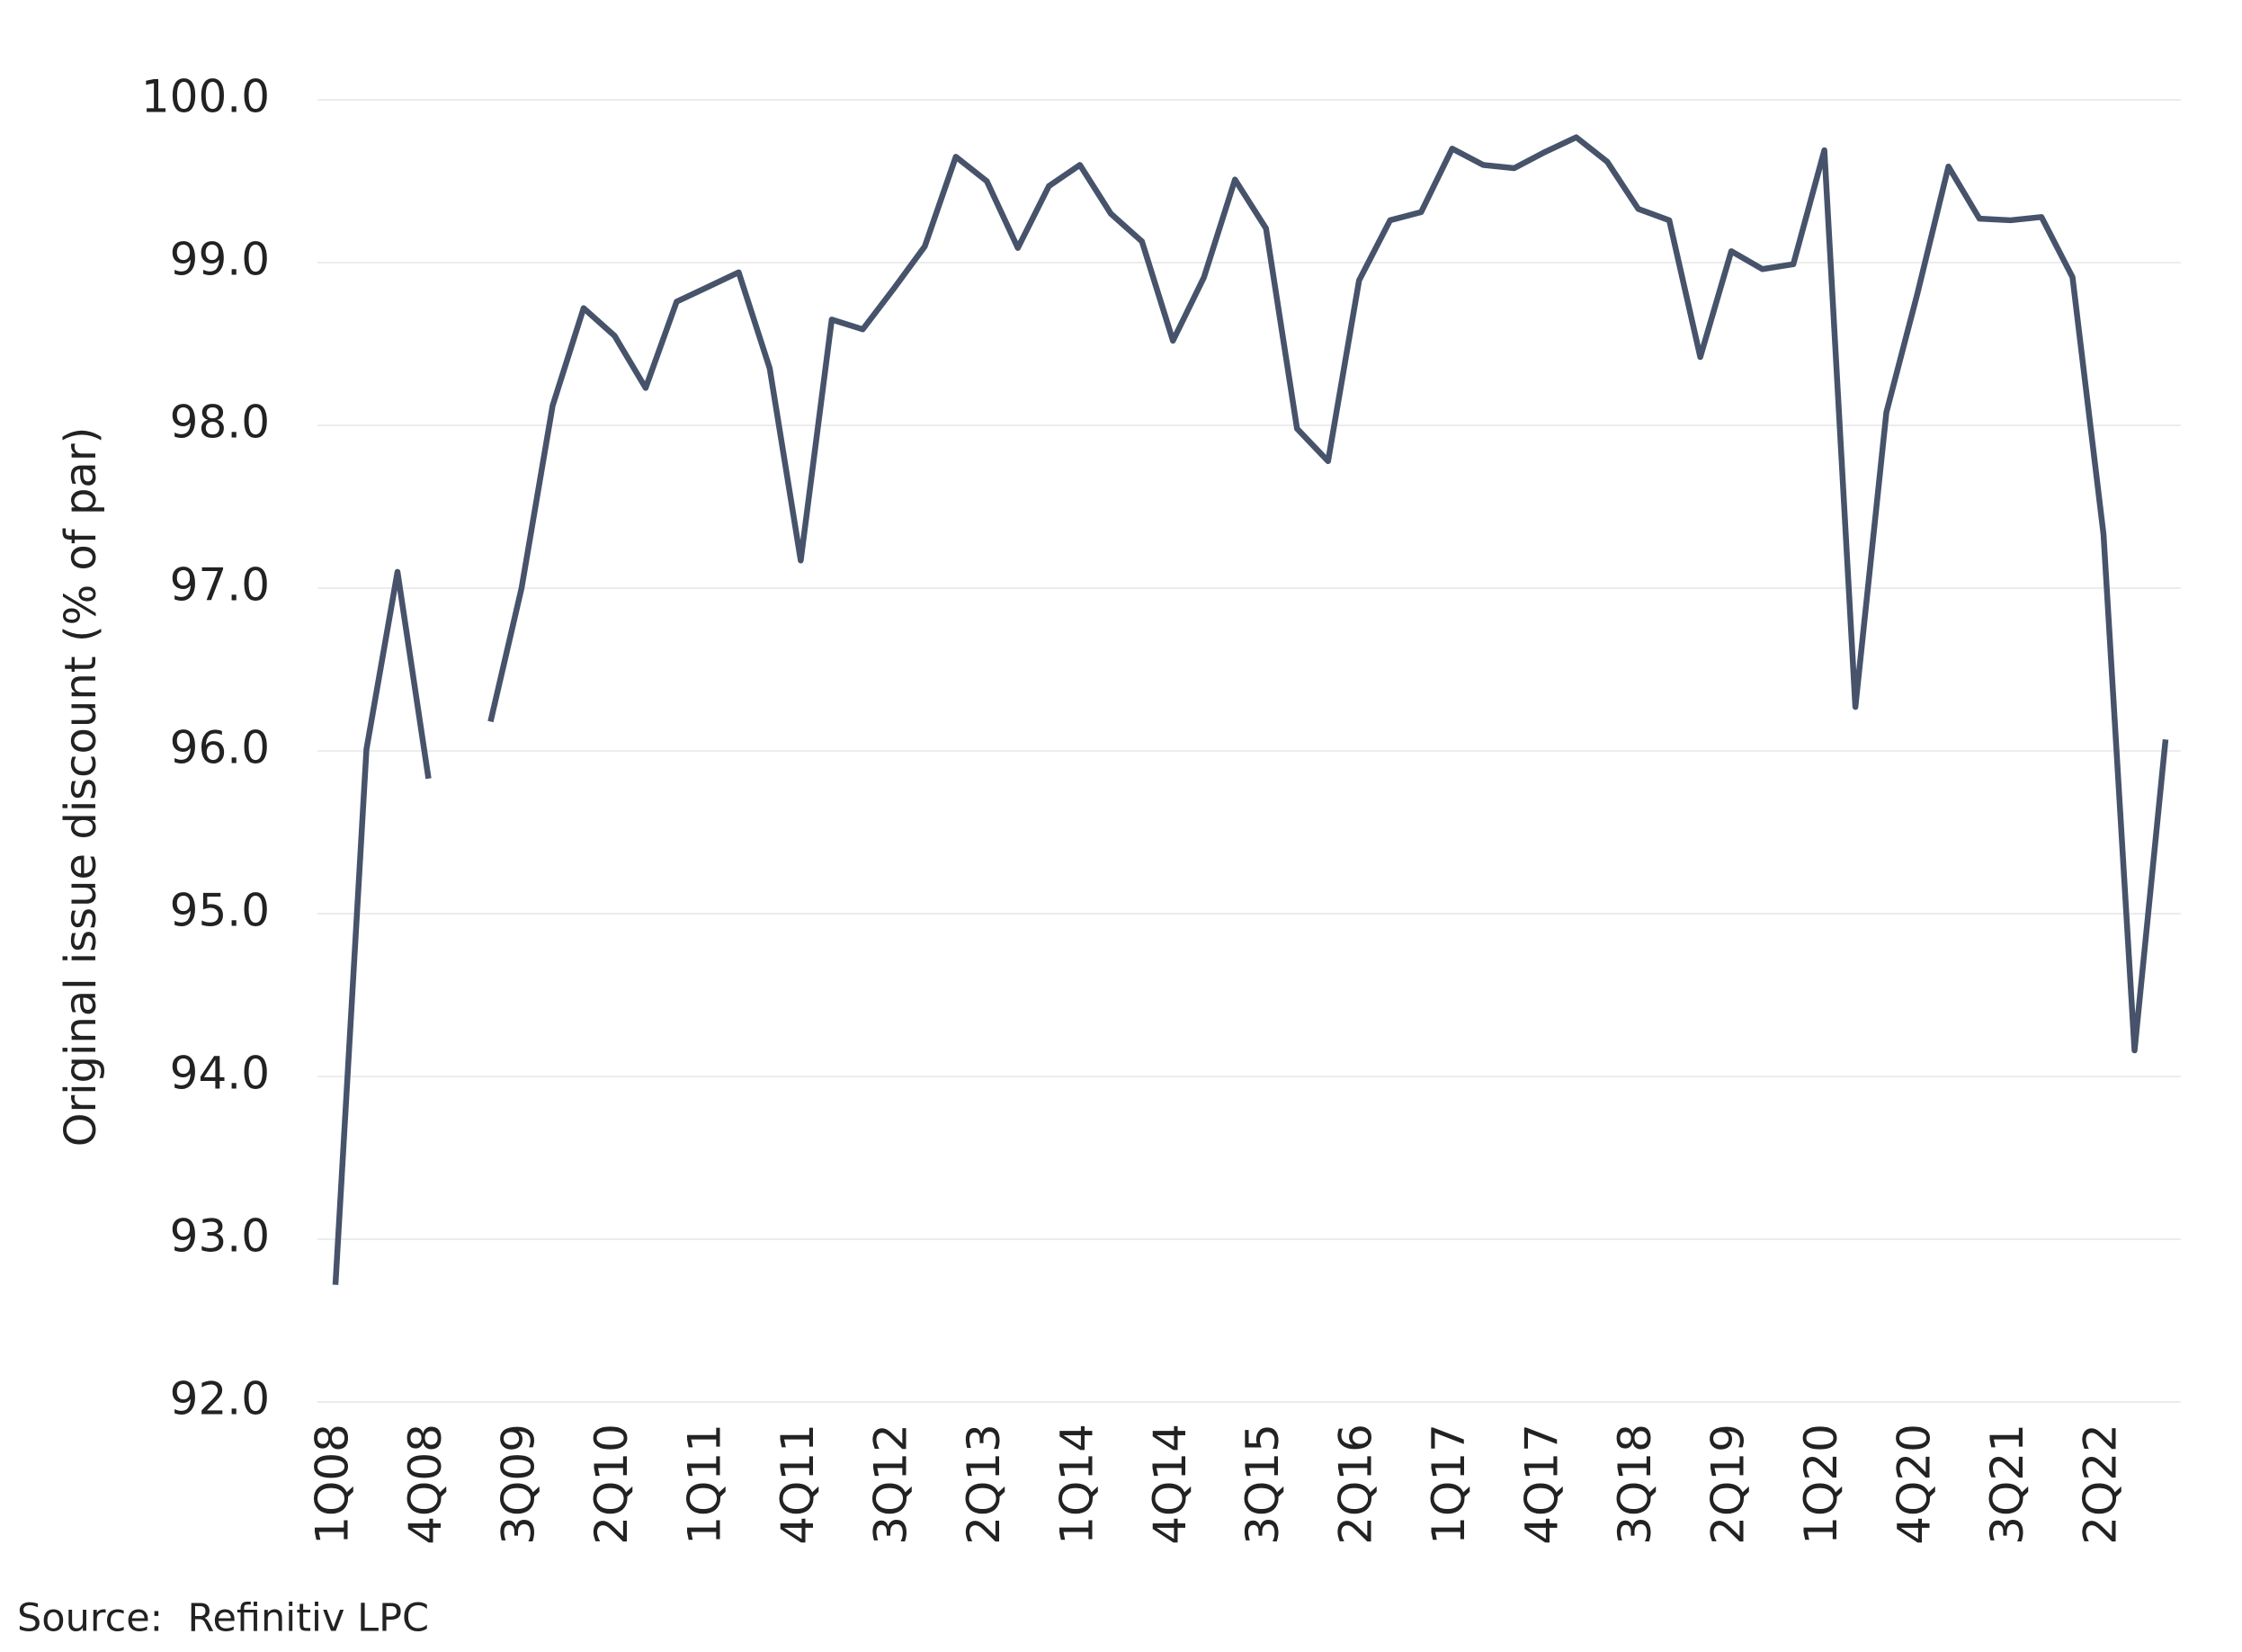 This screenshot has height=1652, width=2242. I want to click on x-tick-label: 1Q08, so click(333, 1484).